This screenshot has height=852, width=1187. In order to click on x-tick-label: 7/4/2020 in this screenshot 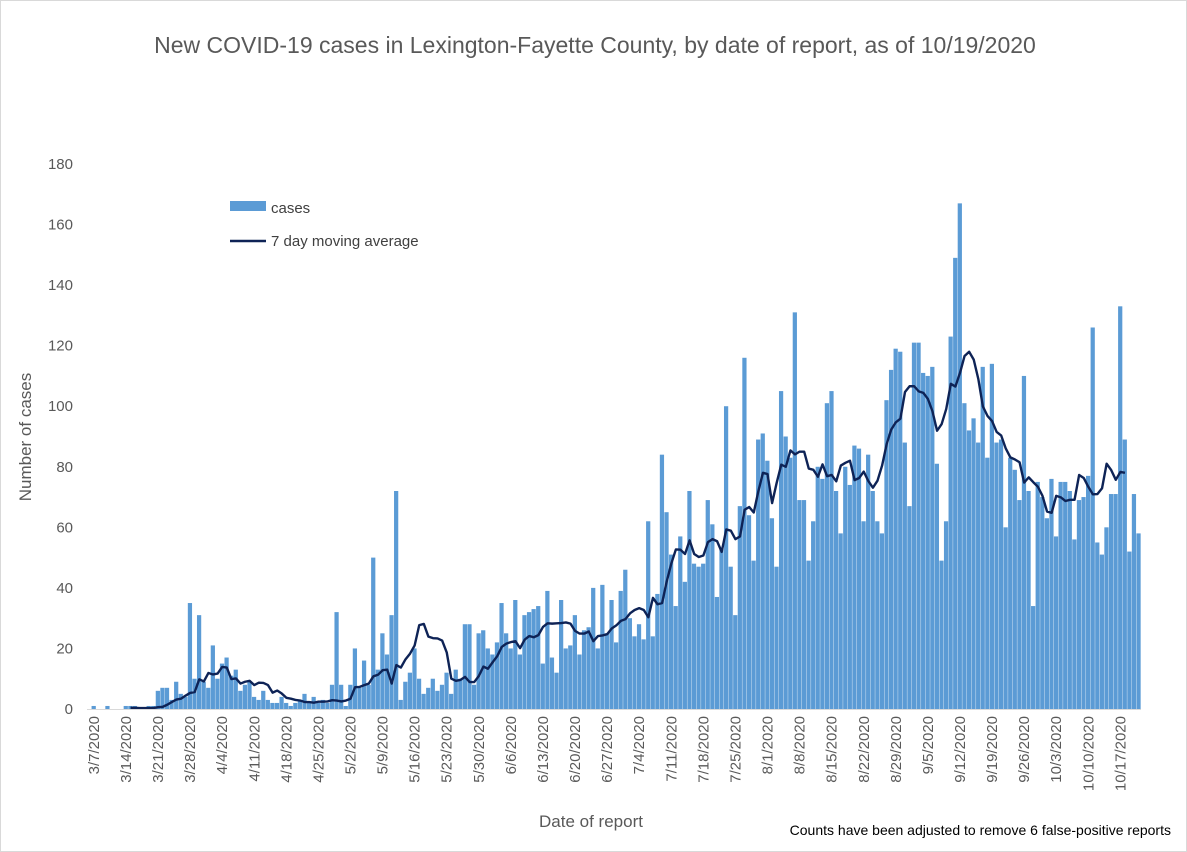, I will do `click(639, 745)`.